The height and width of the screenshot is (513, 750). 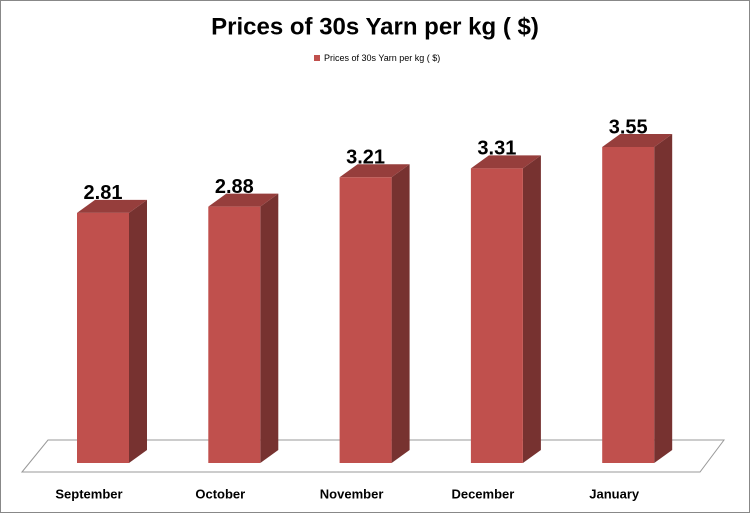 What do you see at coordinates (365, 158) in the screenshot?
I see `data-label: 3.21` at bounding box center [365, 158].